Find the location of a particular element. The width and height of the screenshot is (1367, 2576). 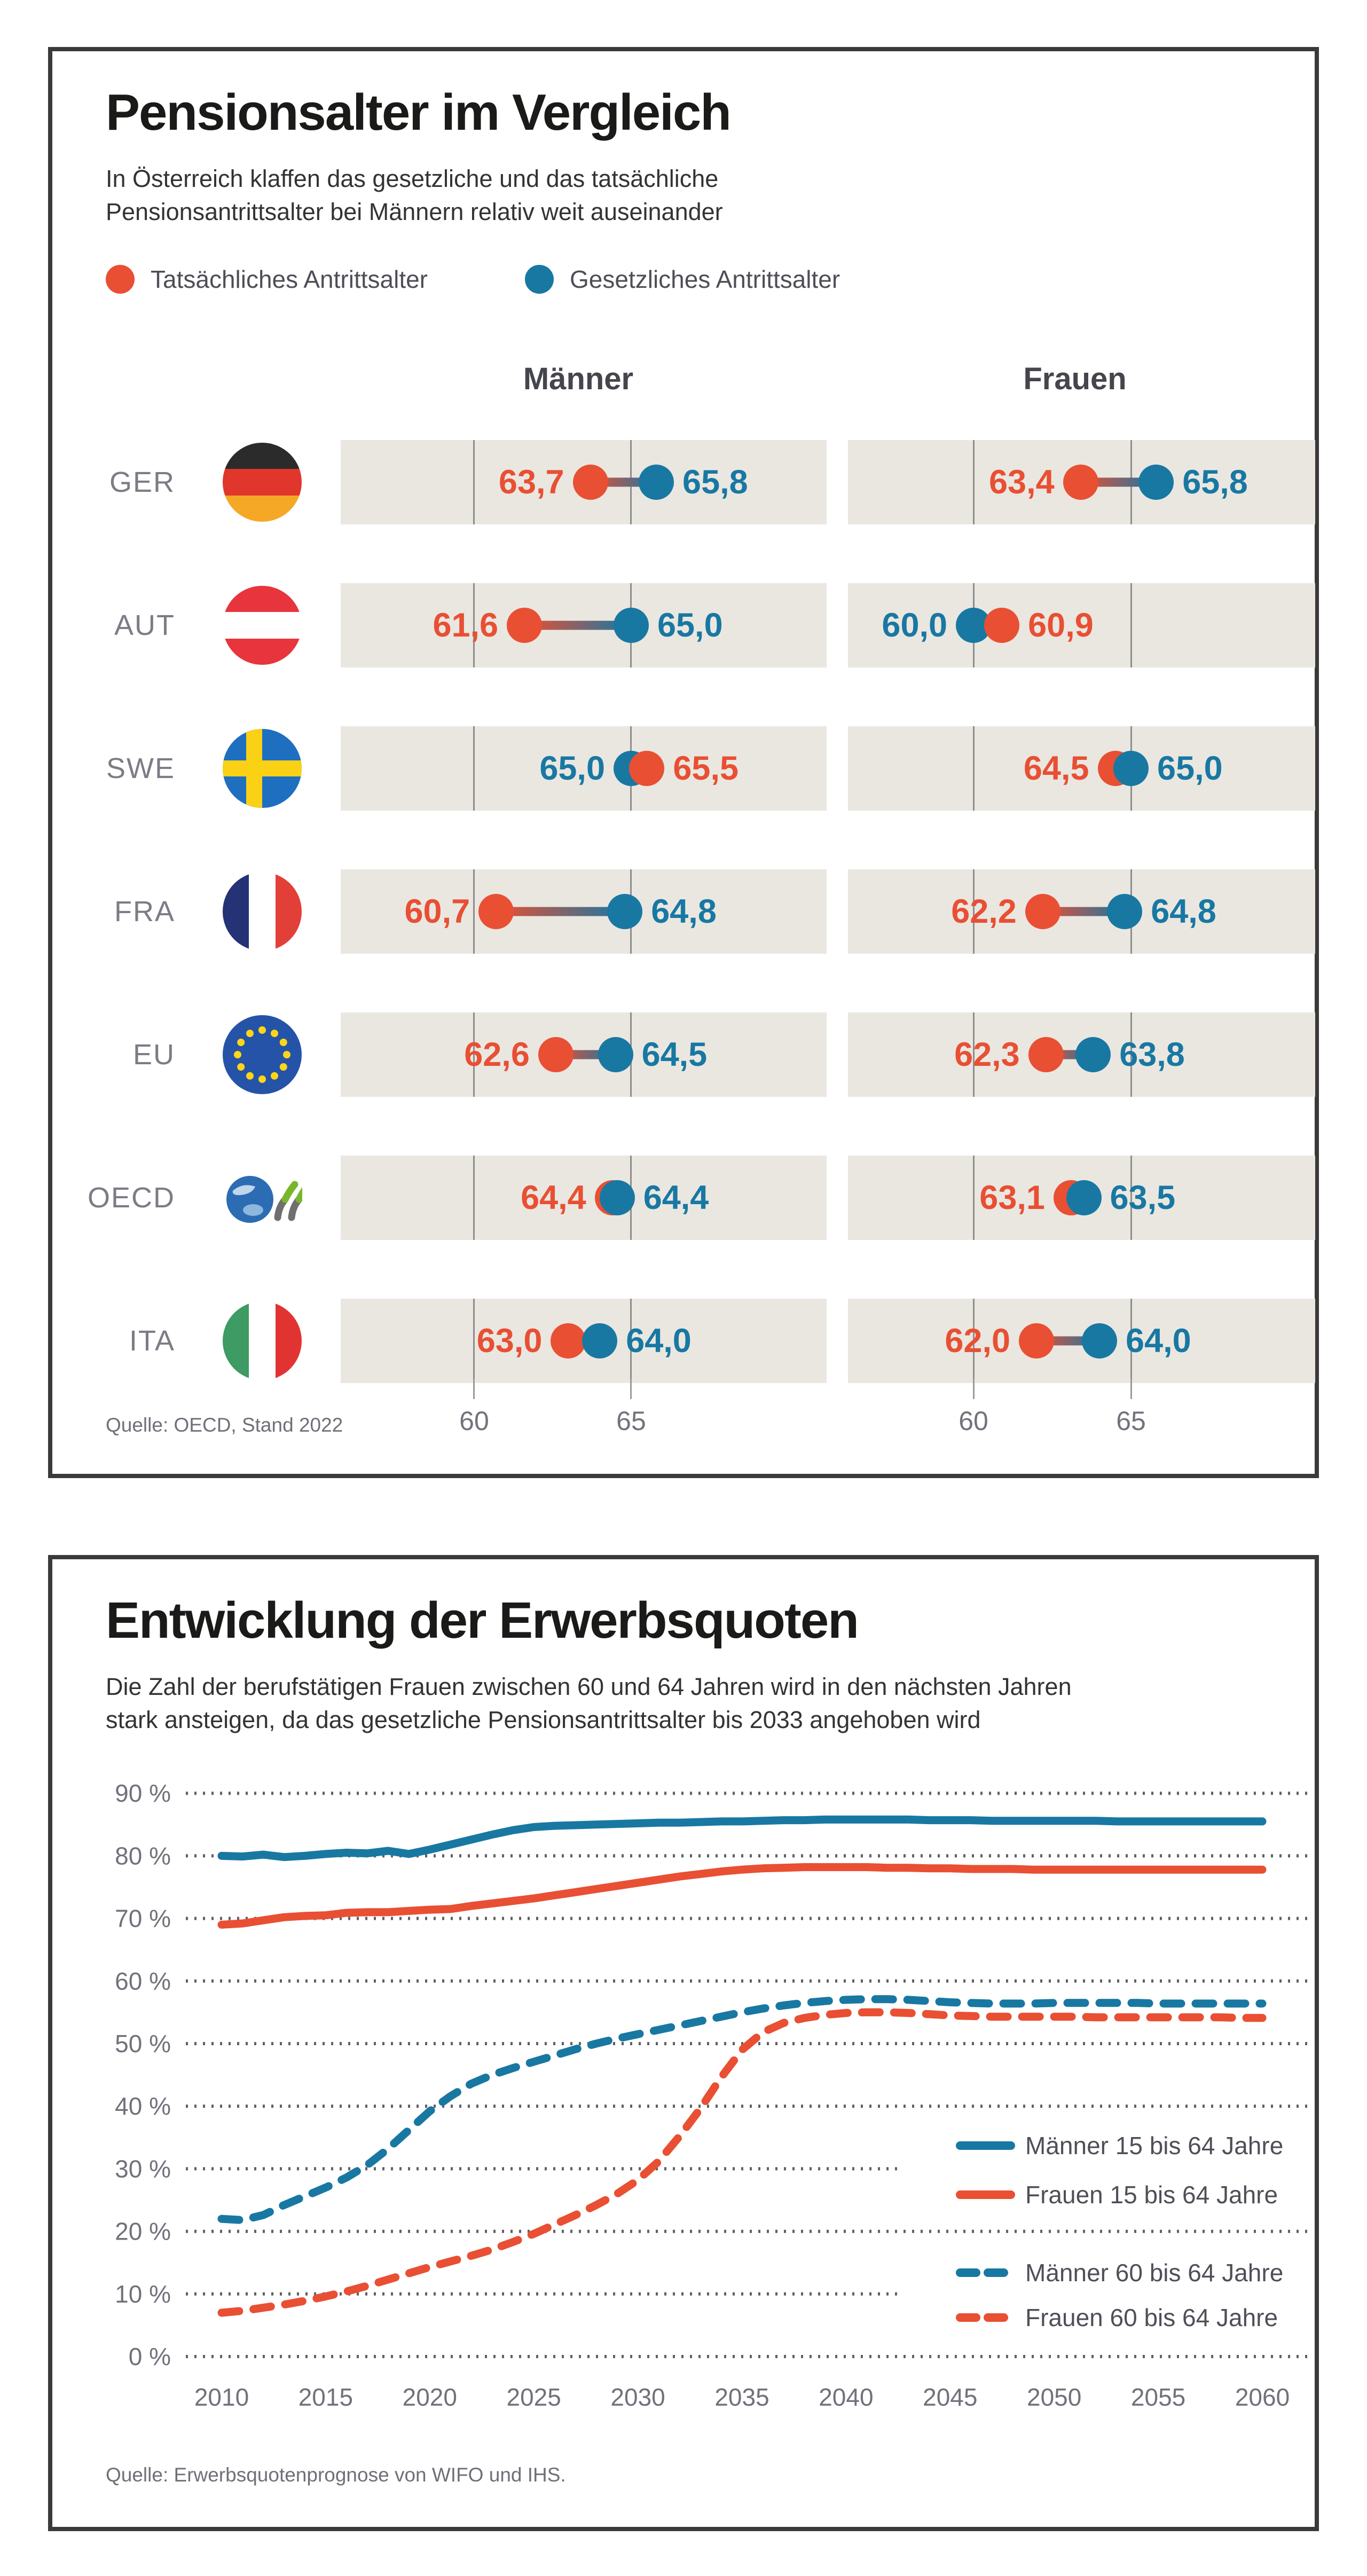

card2-title: Entwicklung der Erwerbsquoten is located at coordinates (482, 1620).